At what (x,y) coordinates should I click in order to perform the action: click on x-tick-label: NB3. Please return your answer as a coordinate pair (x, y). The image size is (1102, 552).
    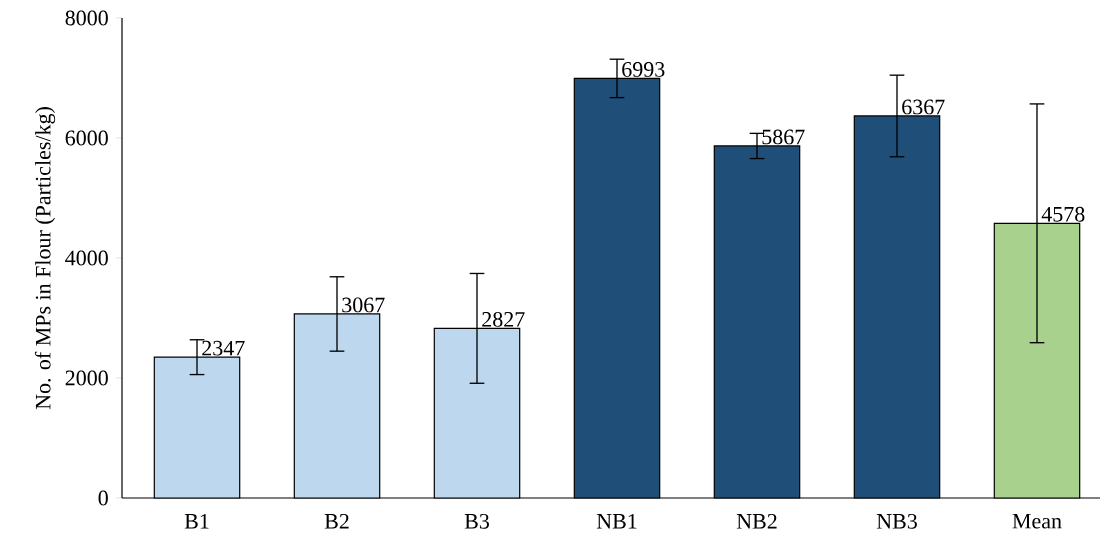
    Looking at the image, I should click on (896, 521).